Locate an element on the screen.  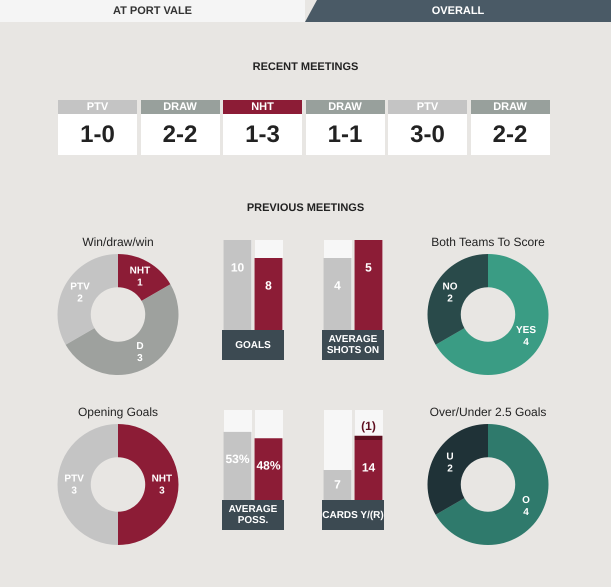
x-axis-title: AVERAGE SHOTS ON is located at coordinates (353, 345).